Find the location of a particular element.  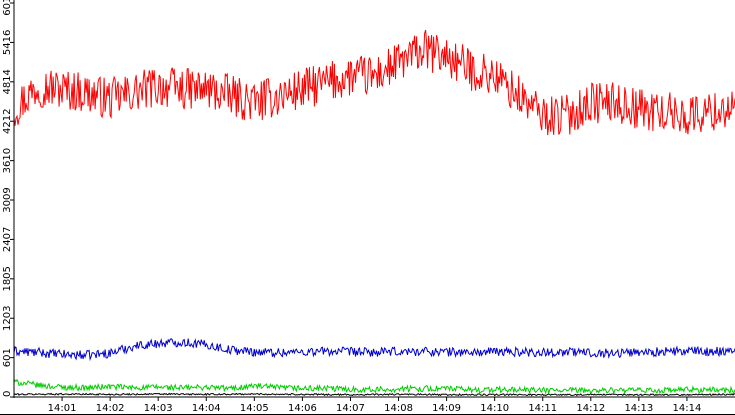

y-tick-label: 1203 is located at coordinates (7, 318).